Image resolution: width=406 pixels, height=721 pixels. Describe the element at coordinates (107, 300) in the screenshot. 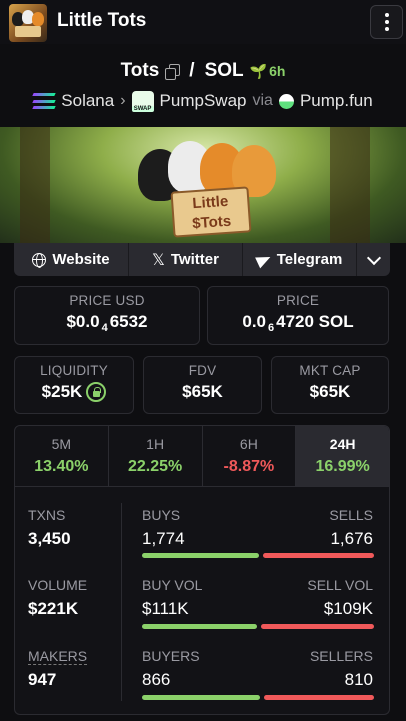

I see `price-usd-label: PRICE USD` at that location.